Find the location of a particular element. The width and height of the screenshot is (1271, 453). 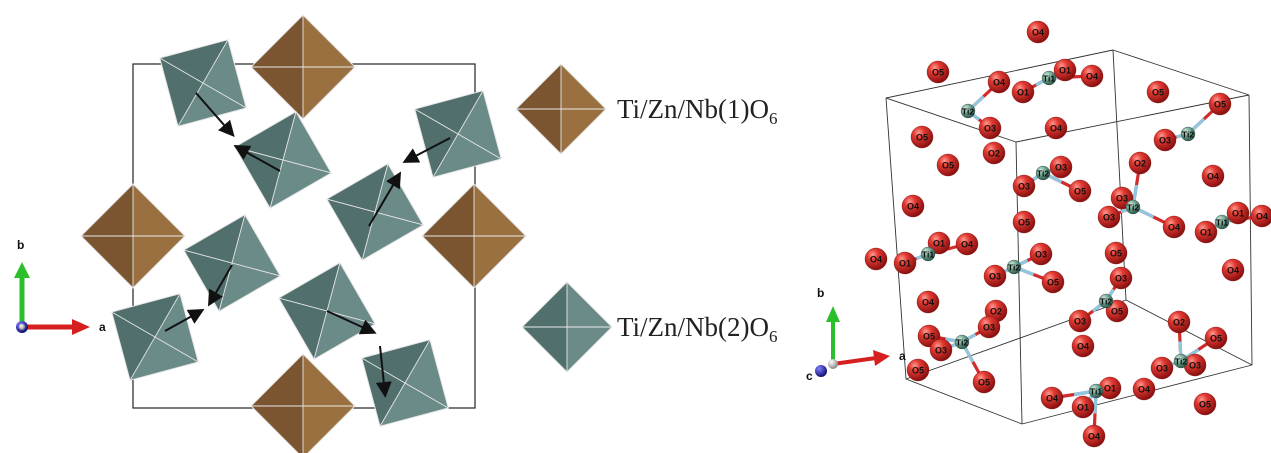

a-axis-arrow-right is located at coordinates (854, 361).